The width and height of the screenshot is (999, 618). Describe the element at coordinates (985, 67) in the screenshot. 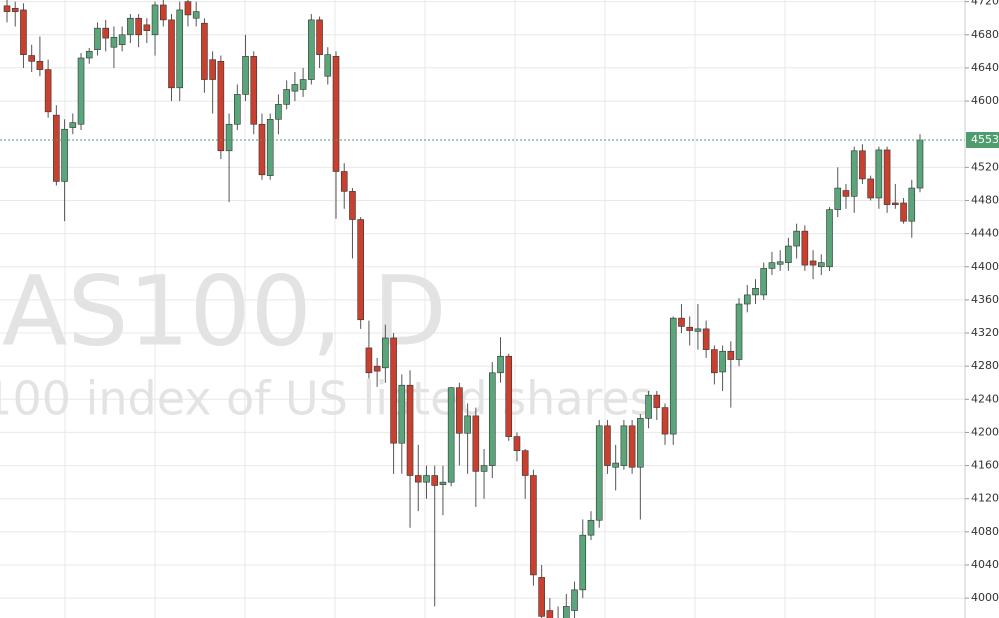

I see `y-tick-label: 4640` at that location.